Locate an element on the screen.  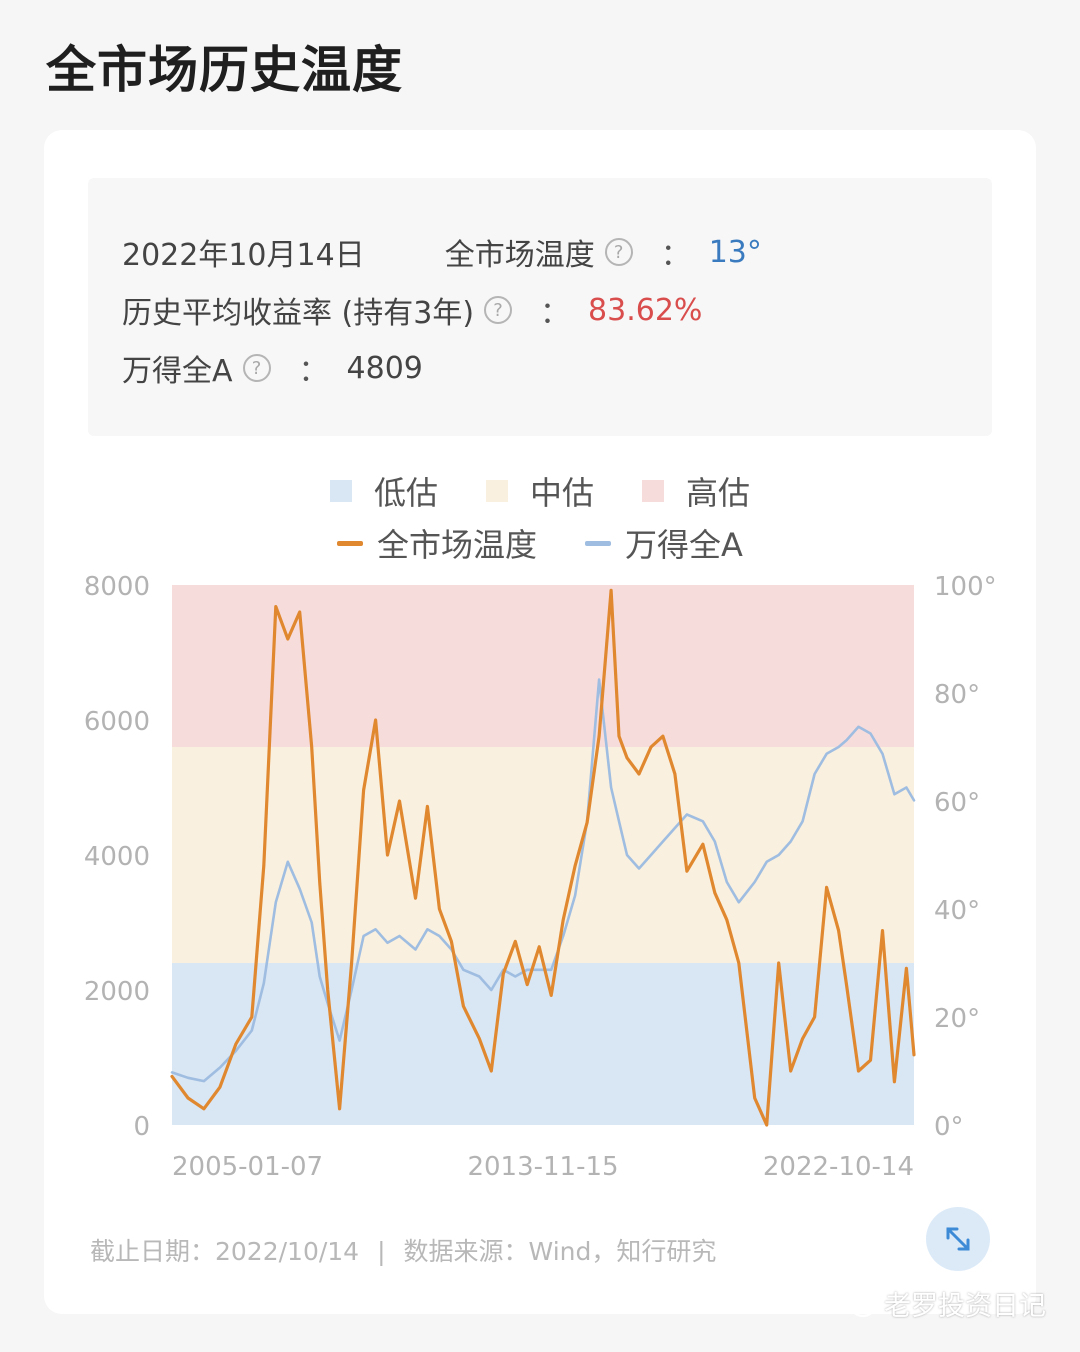
summary-date: 2022年10月14日 is located at coordinates (243, 255).